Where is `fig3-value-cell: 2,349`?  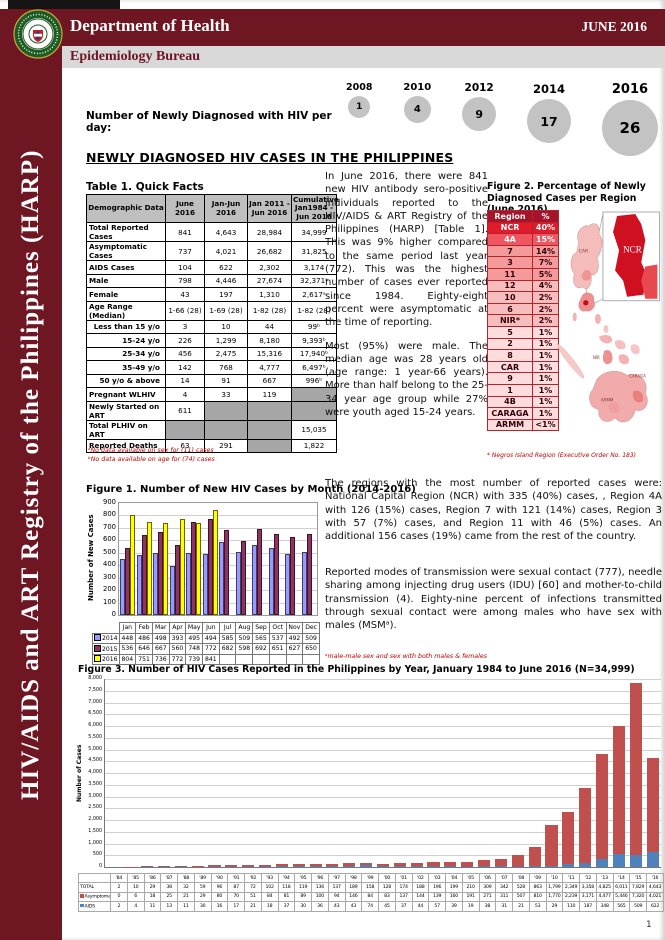 fig3-value-cell: 2,349 is located at coordinates (571, 887).